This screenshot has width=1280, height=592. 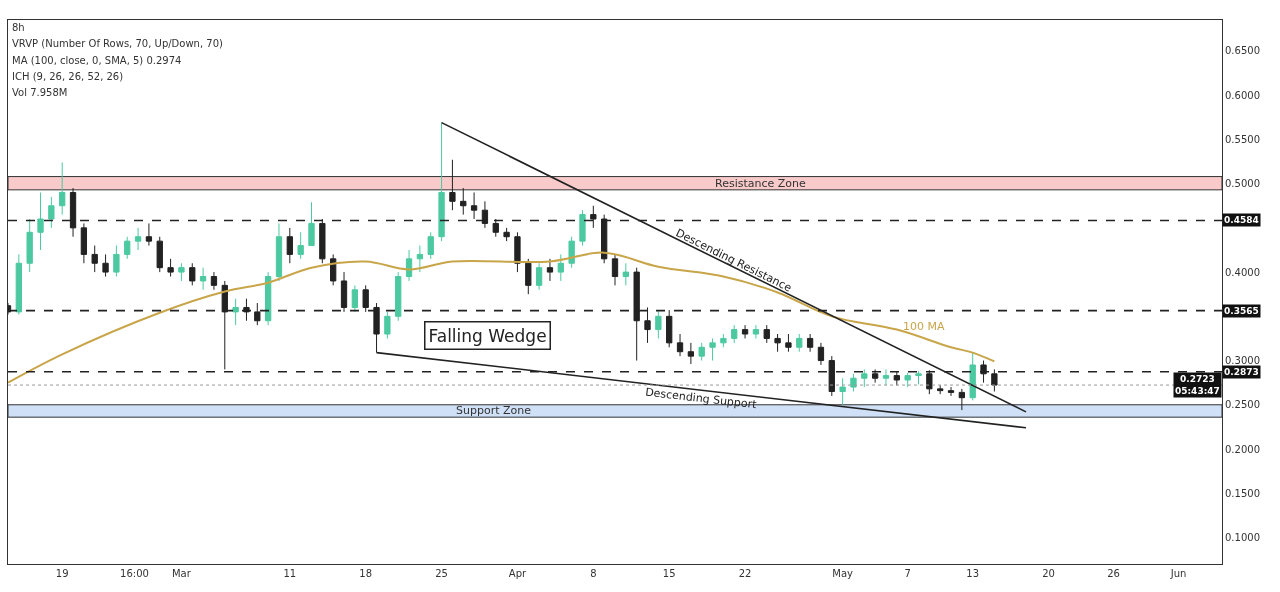 What do you see at coordinates (1241, 372) in the screenshot?
I see `ref-line-label: 0.2873` at bounding box center [1241, 372].